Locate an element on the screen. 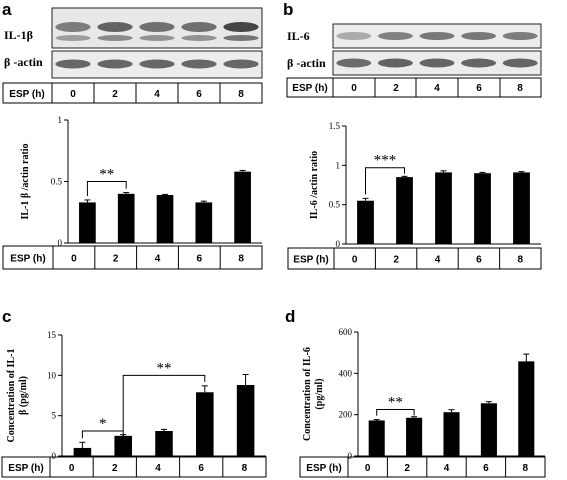 This screenshot has height=480, width=567. blot-row-label-actin: β -actin is located at coordinates (23, 62).